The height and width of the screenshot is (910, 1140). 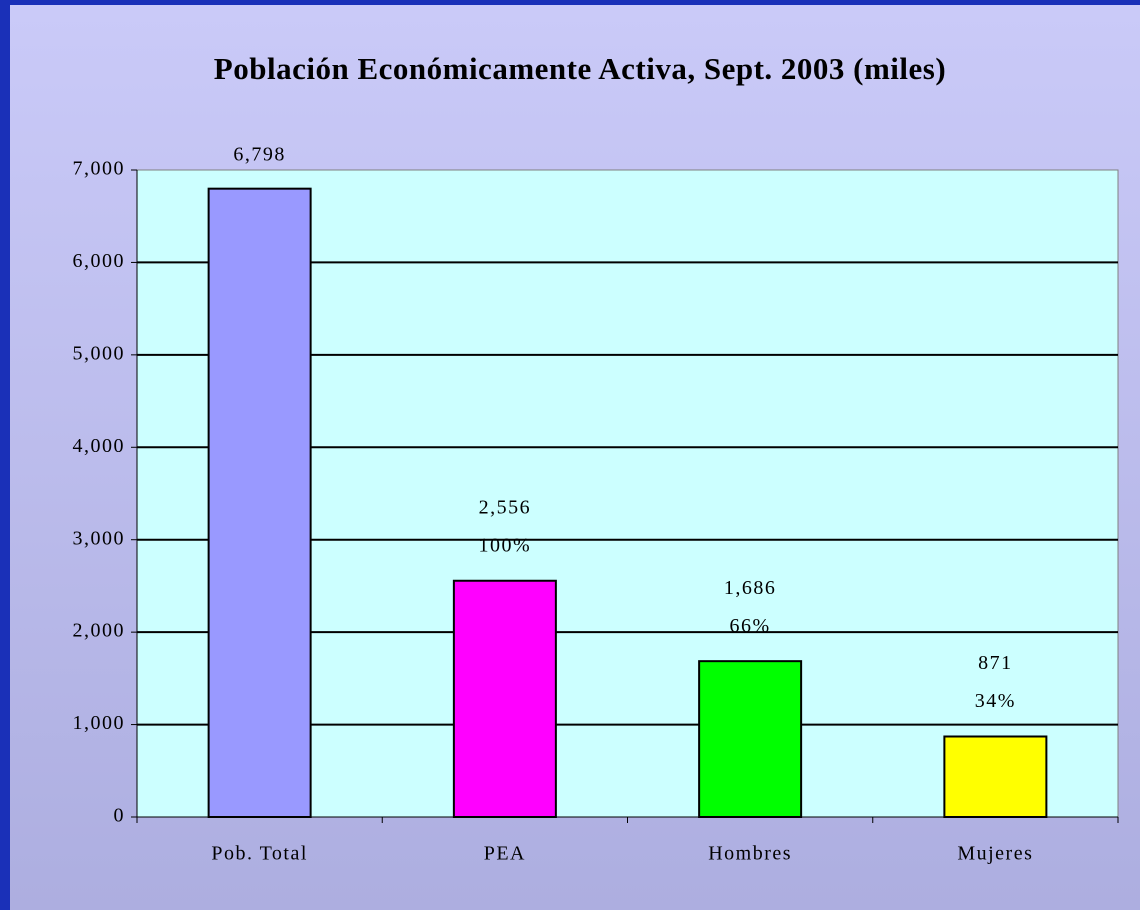 I want to click on value-label: 1,686, so click(x=750, y=588).